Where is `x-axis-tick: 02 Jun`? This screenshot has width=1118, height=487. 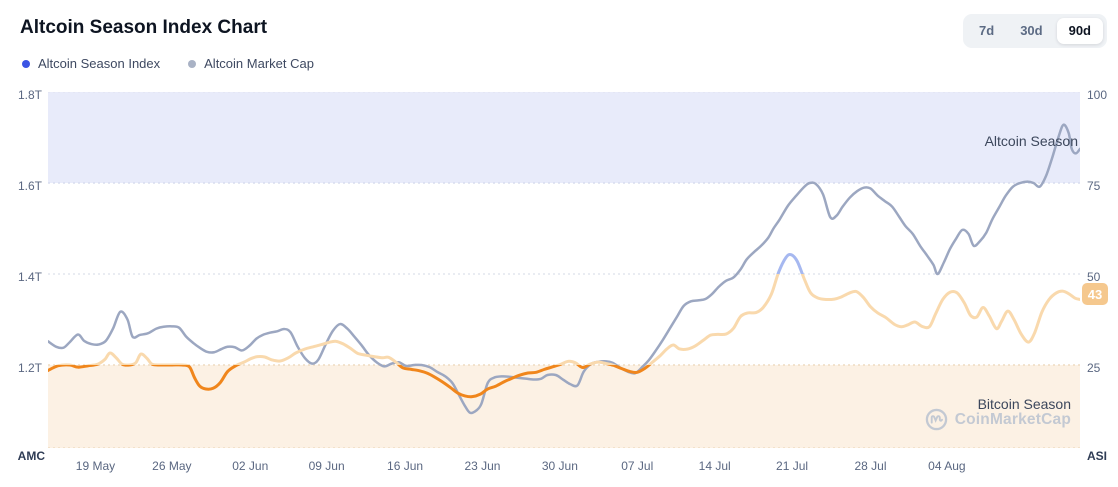 x-axis-tick: 02 Jun is located at coordinates (250, 466).